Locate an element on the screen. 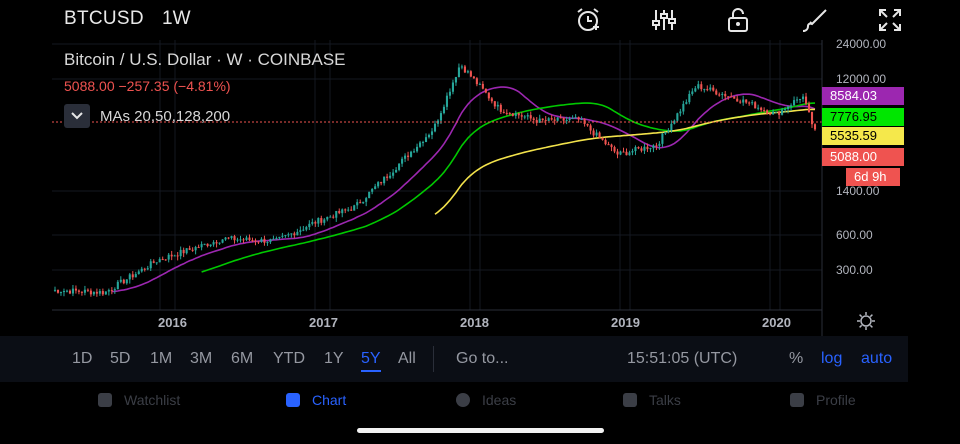 The height and width of the screenshot is (444, 960). range-5y: 5Y is located at coordinates (371, 361).